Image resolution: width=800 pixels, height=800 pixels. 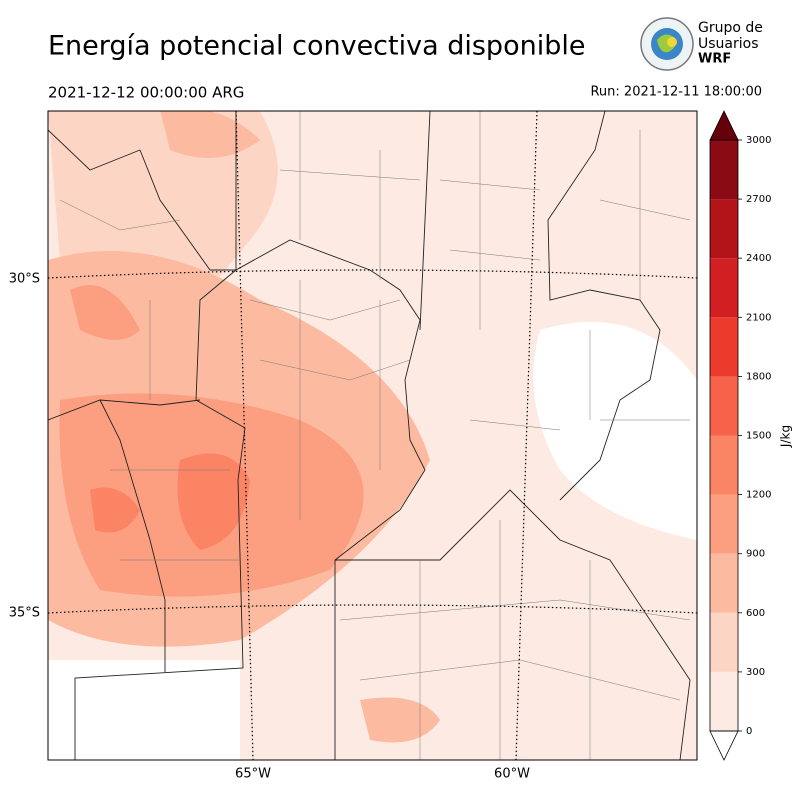 I want to click on colorbar-tick-label: 1200, so click(x=758, y=495).